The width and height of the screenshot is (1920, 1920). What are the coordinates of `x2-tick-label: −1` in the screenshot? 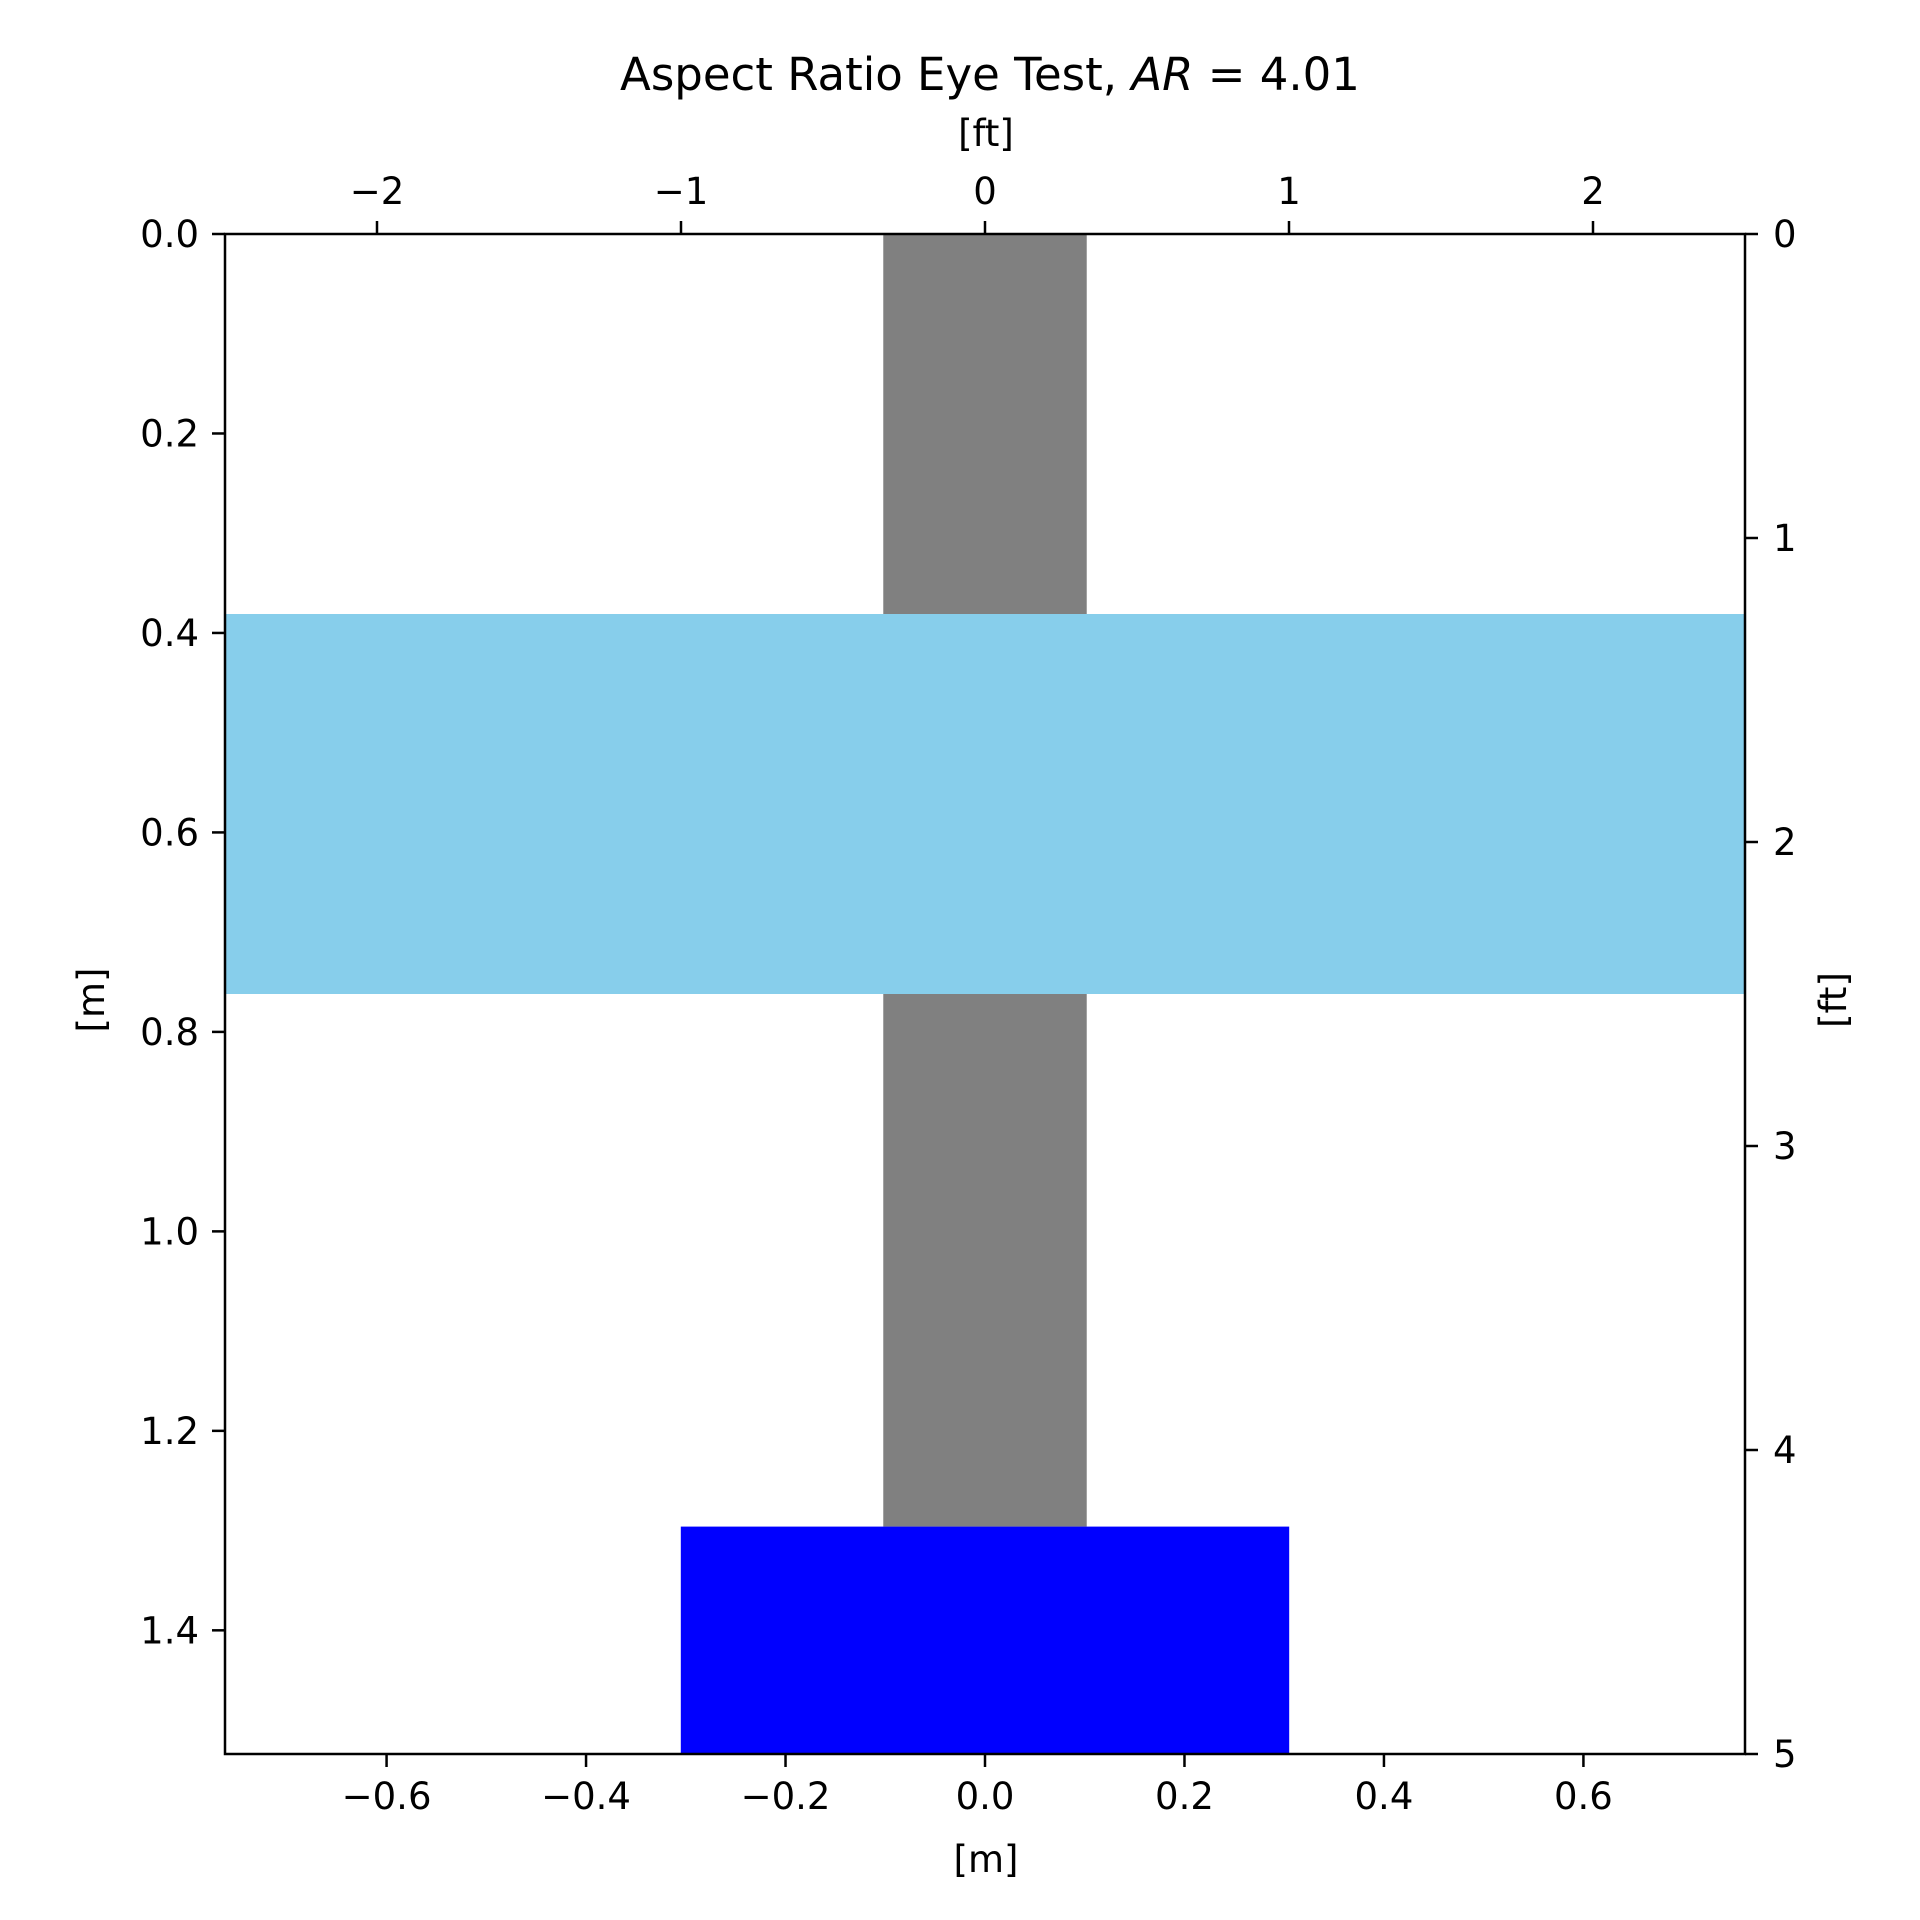 It's located at (681, 191).